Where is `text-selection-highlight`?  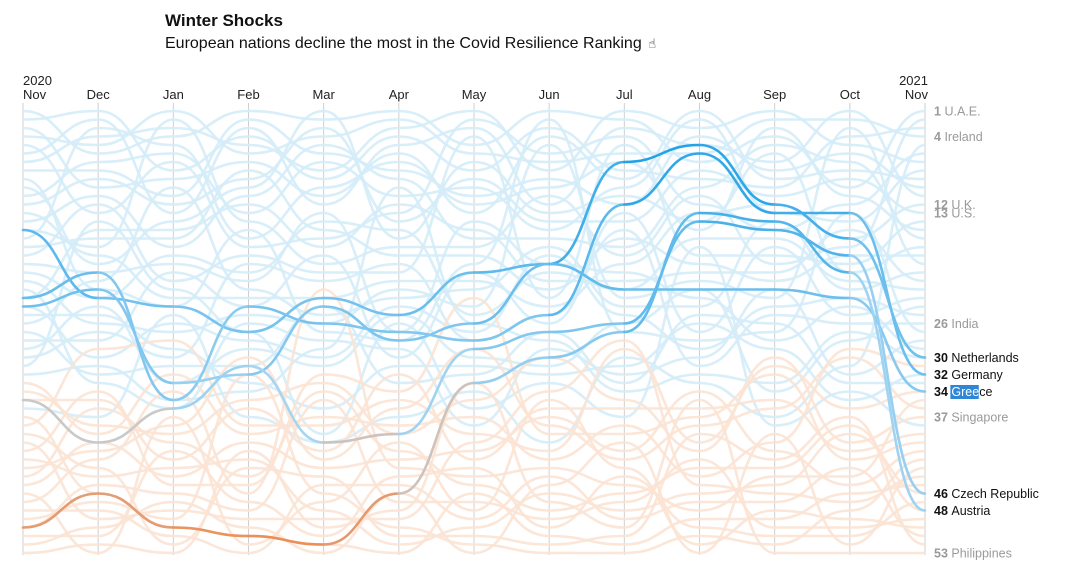 text-selection-highlight is located at coordinates (964, 392).